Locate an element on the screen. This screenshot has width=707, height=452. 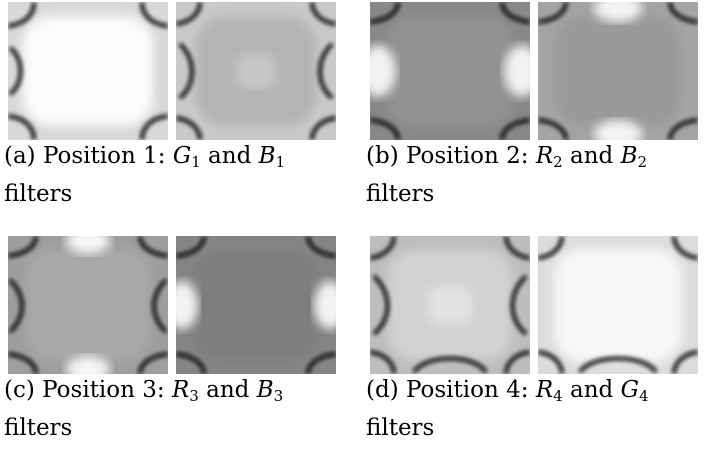
caption-label: (b) is located at coordinates (382, 156).